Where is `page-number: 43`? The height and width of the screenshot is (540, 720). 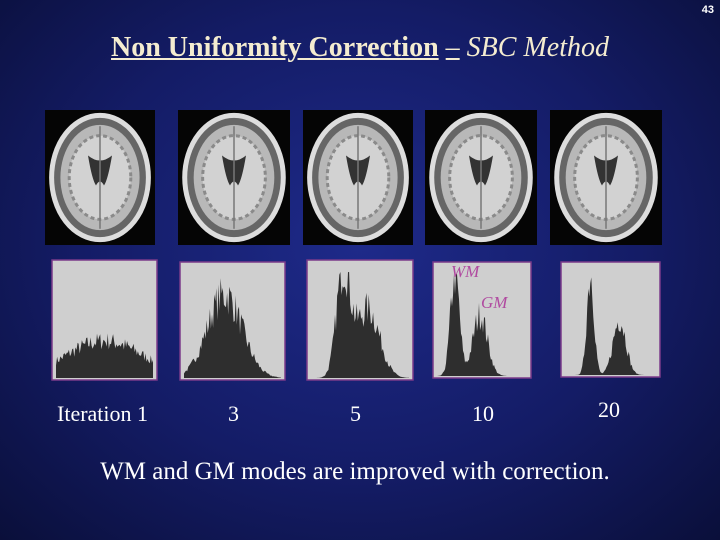
page-number: 43 is located at coordinates (707, 10).